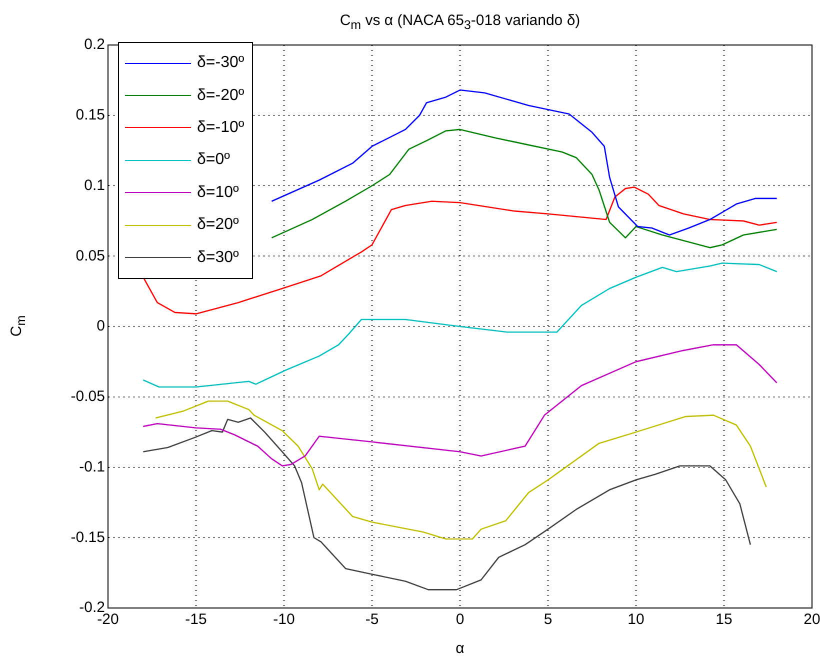  Describe the element at coordinates (460, 649) in the screenshot. I see `x-axis-title: α` at that location.